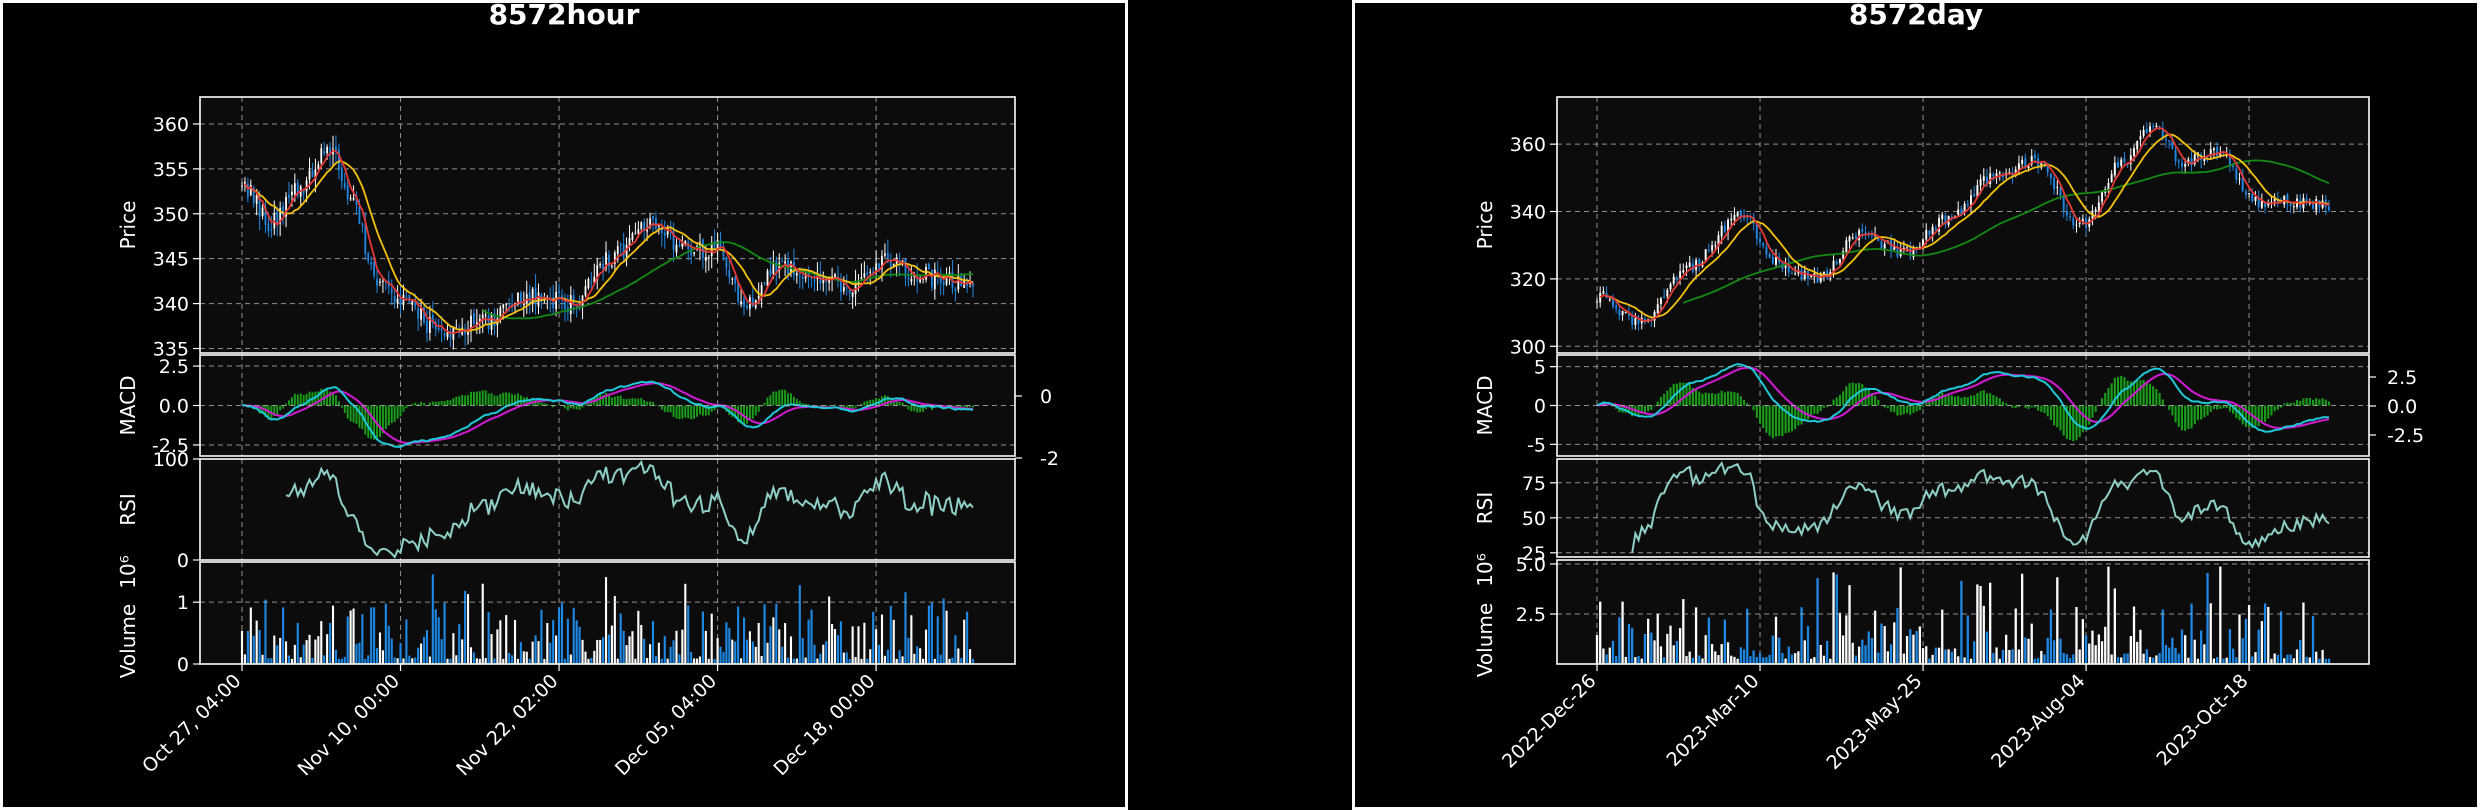 This screenshot has height=810, width=2480. Describe the element at coordinates (191, 723) in the screenshot. I see `x-tick-label: Oct 27, 04:00` at that location.